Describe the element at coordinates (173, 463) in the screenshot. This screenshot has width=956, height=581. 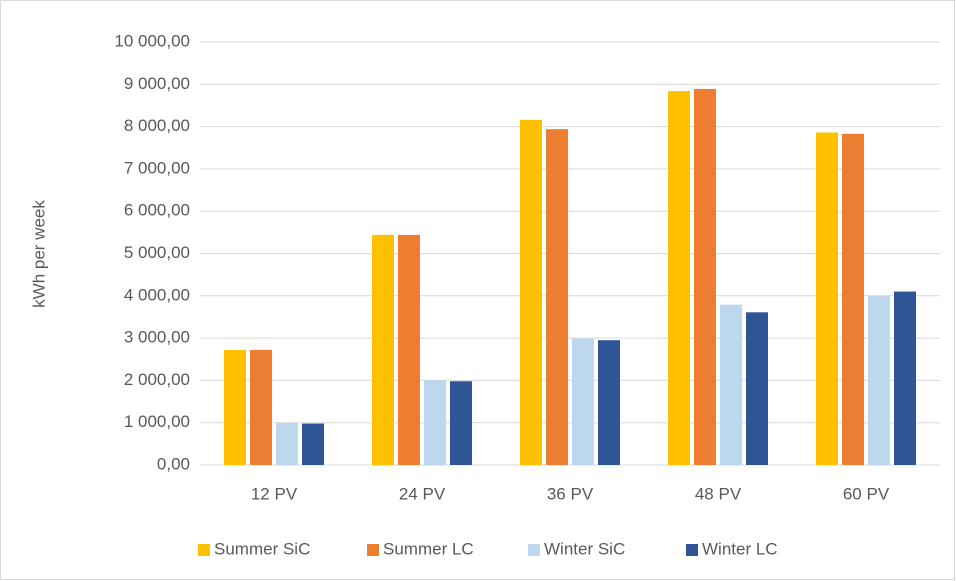
I see `y-tick-label: 0,00` at that location.